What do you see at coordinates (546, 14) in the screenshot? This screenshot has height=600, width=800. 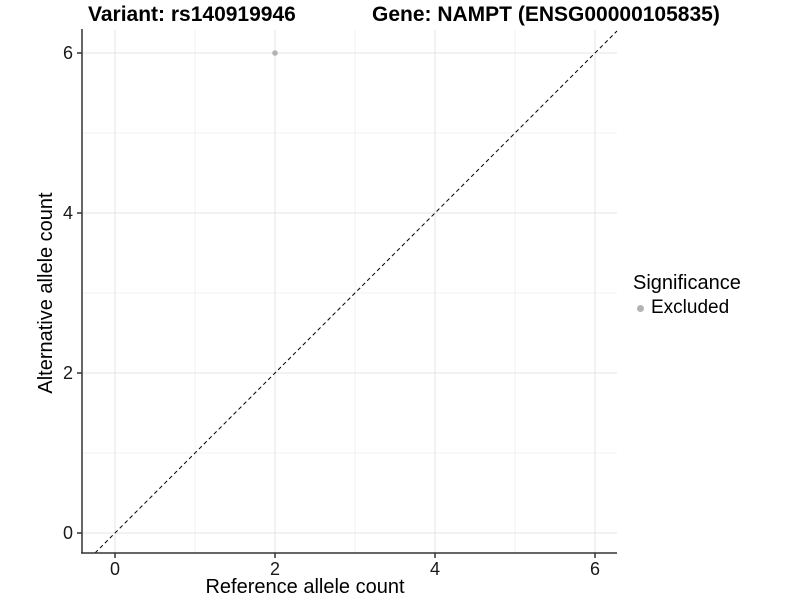 I see `plot-title-gene: Gene: NAMPT (ENSG00000105835)` at bounding box center [546, 14].